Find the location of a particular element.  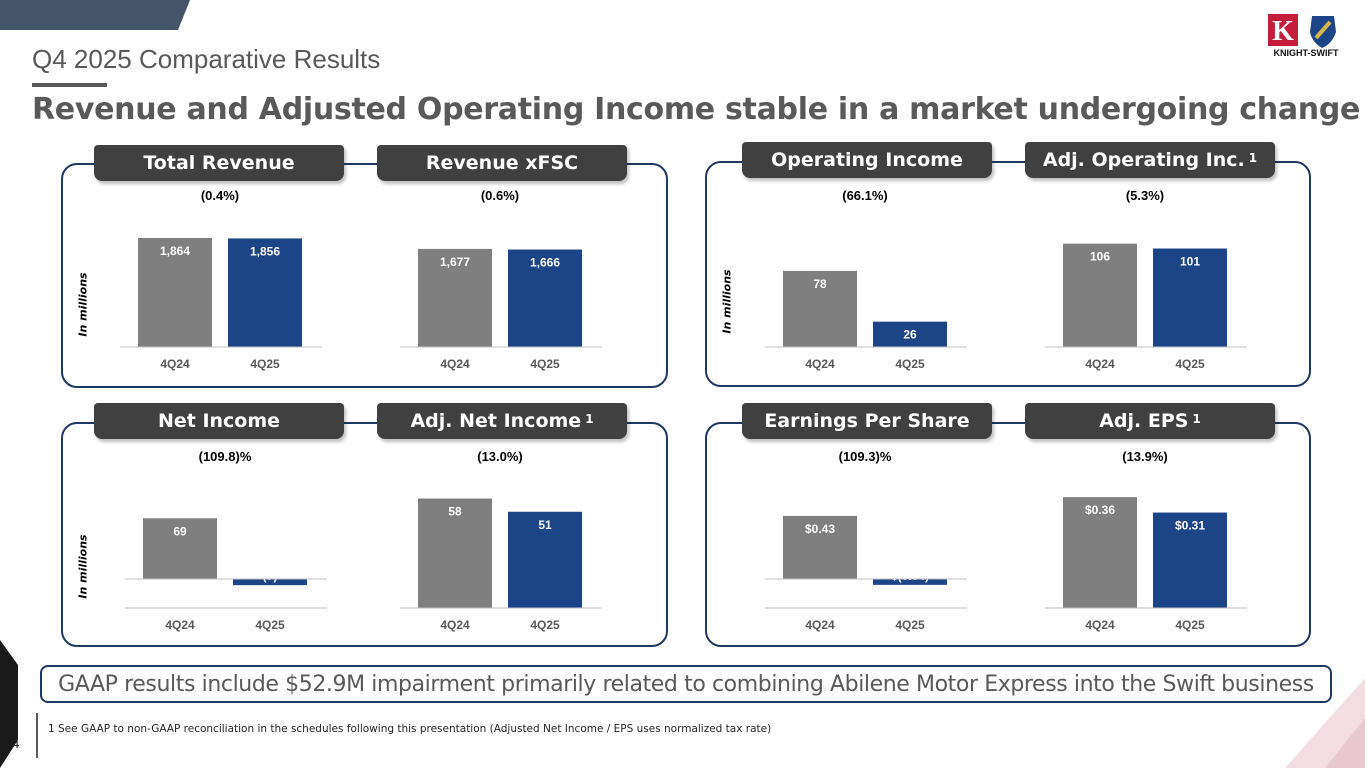

page-number: 4 is located at coordinates (16, 744).